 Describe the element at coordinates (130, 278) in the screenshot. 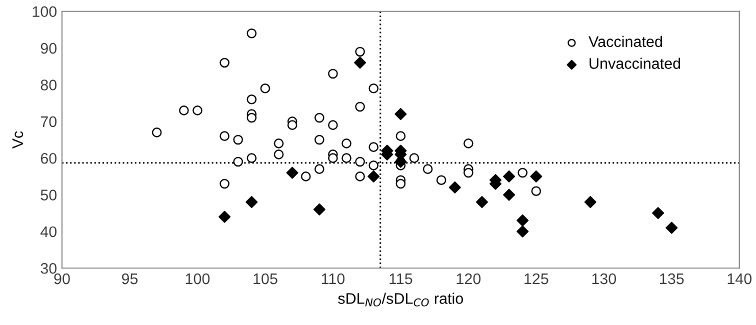

I see `x-tick-label: 95` at that location.